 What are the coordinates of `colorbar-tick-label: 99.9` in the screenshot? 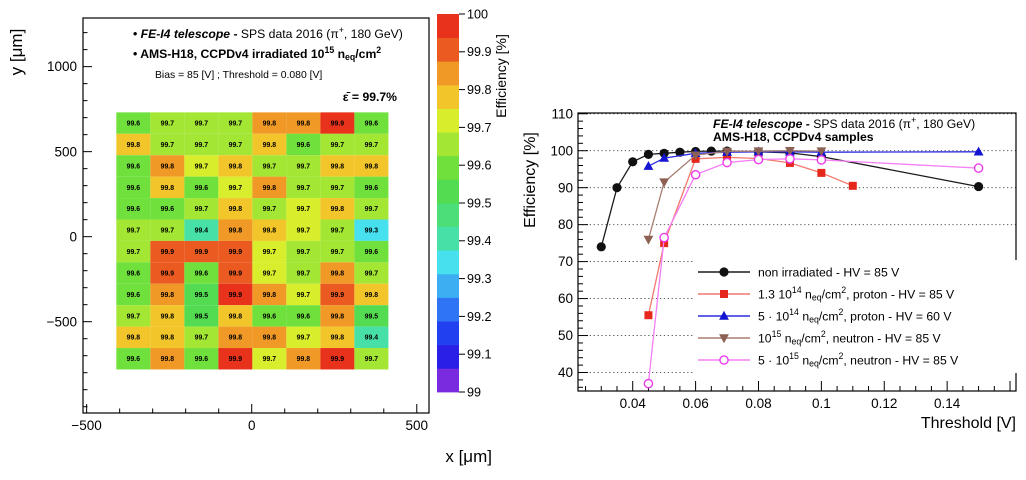 It's located at (479, 52).